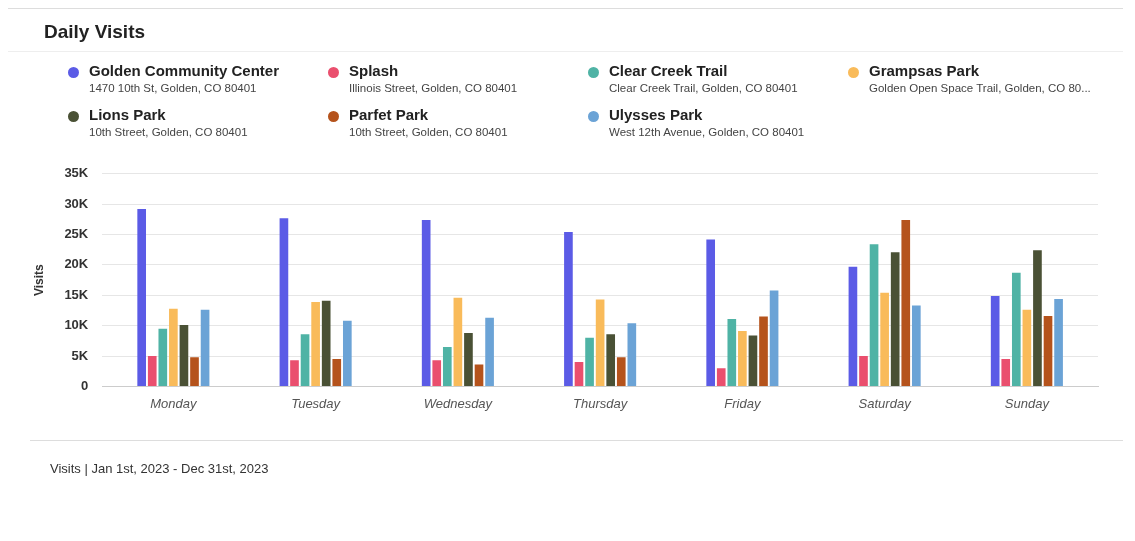  I want to click on legend-label: Lions Park, so click(128, 114).